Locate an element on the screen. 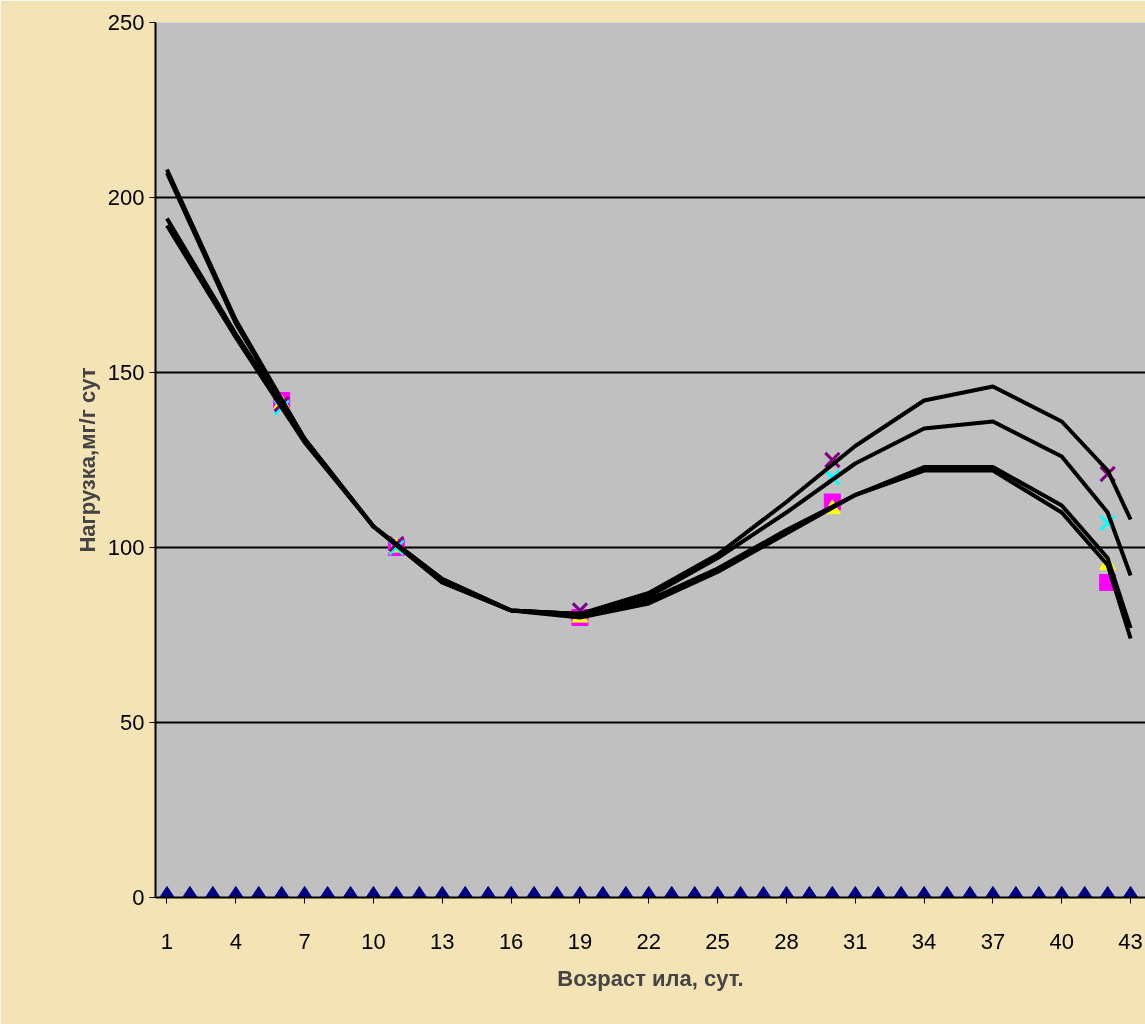 The image size is (1145, 1024). x-tick-label: 16 is located at coordinates (511, 941).